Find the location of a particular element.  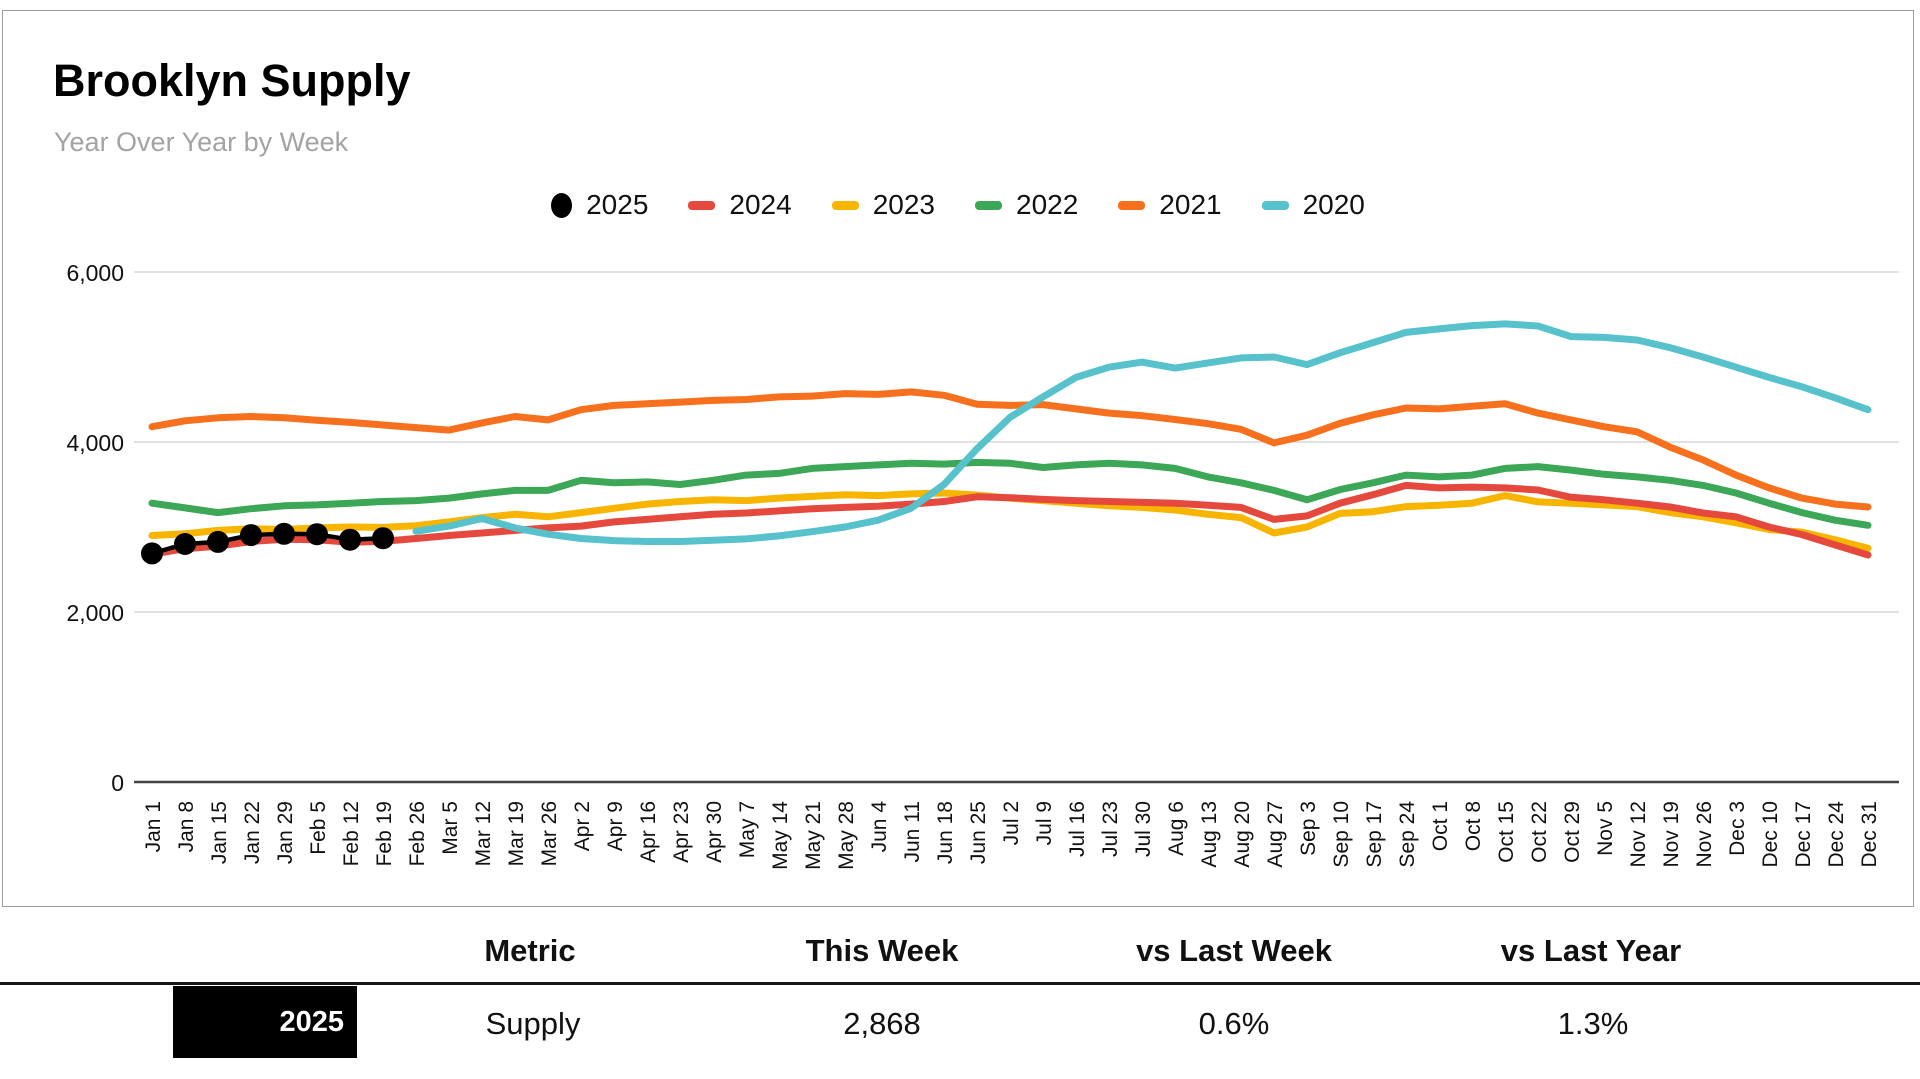

x-tick-label: Feb 26 is located at coordinates (417, 833).